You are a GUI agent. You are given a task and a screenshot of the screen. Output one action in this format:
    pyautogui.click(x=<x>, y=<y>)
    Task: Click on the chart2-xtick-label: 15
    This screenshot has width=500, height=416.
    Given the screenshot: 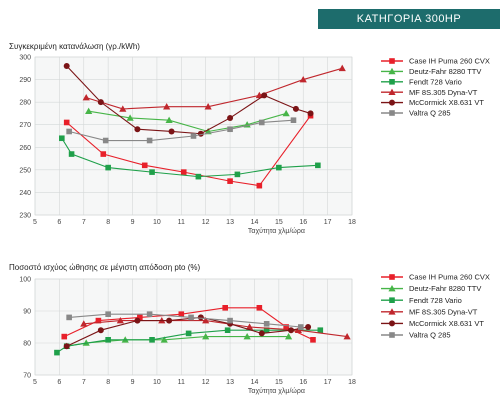 What is the action you would take?
    pyautogui.click(x=279, y=382)
    